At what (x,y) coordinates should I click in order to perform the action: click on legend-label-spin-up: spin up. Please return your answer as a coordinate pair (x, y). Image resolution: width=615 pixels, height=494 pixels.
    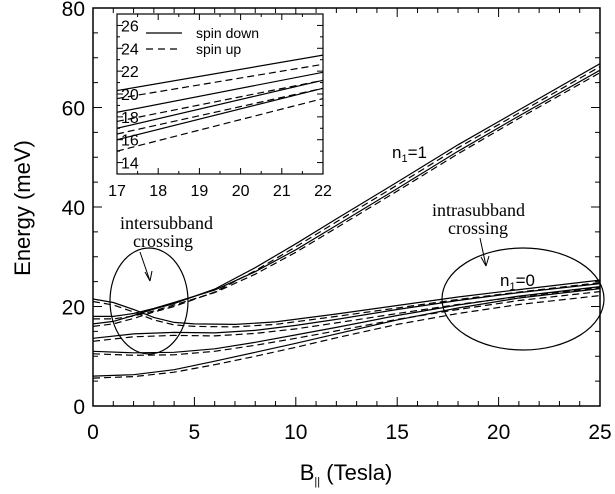
    Looking at the image, I should click on (218, 49).